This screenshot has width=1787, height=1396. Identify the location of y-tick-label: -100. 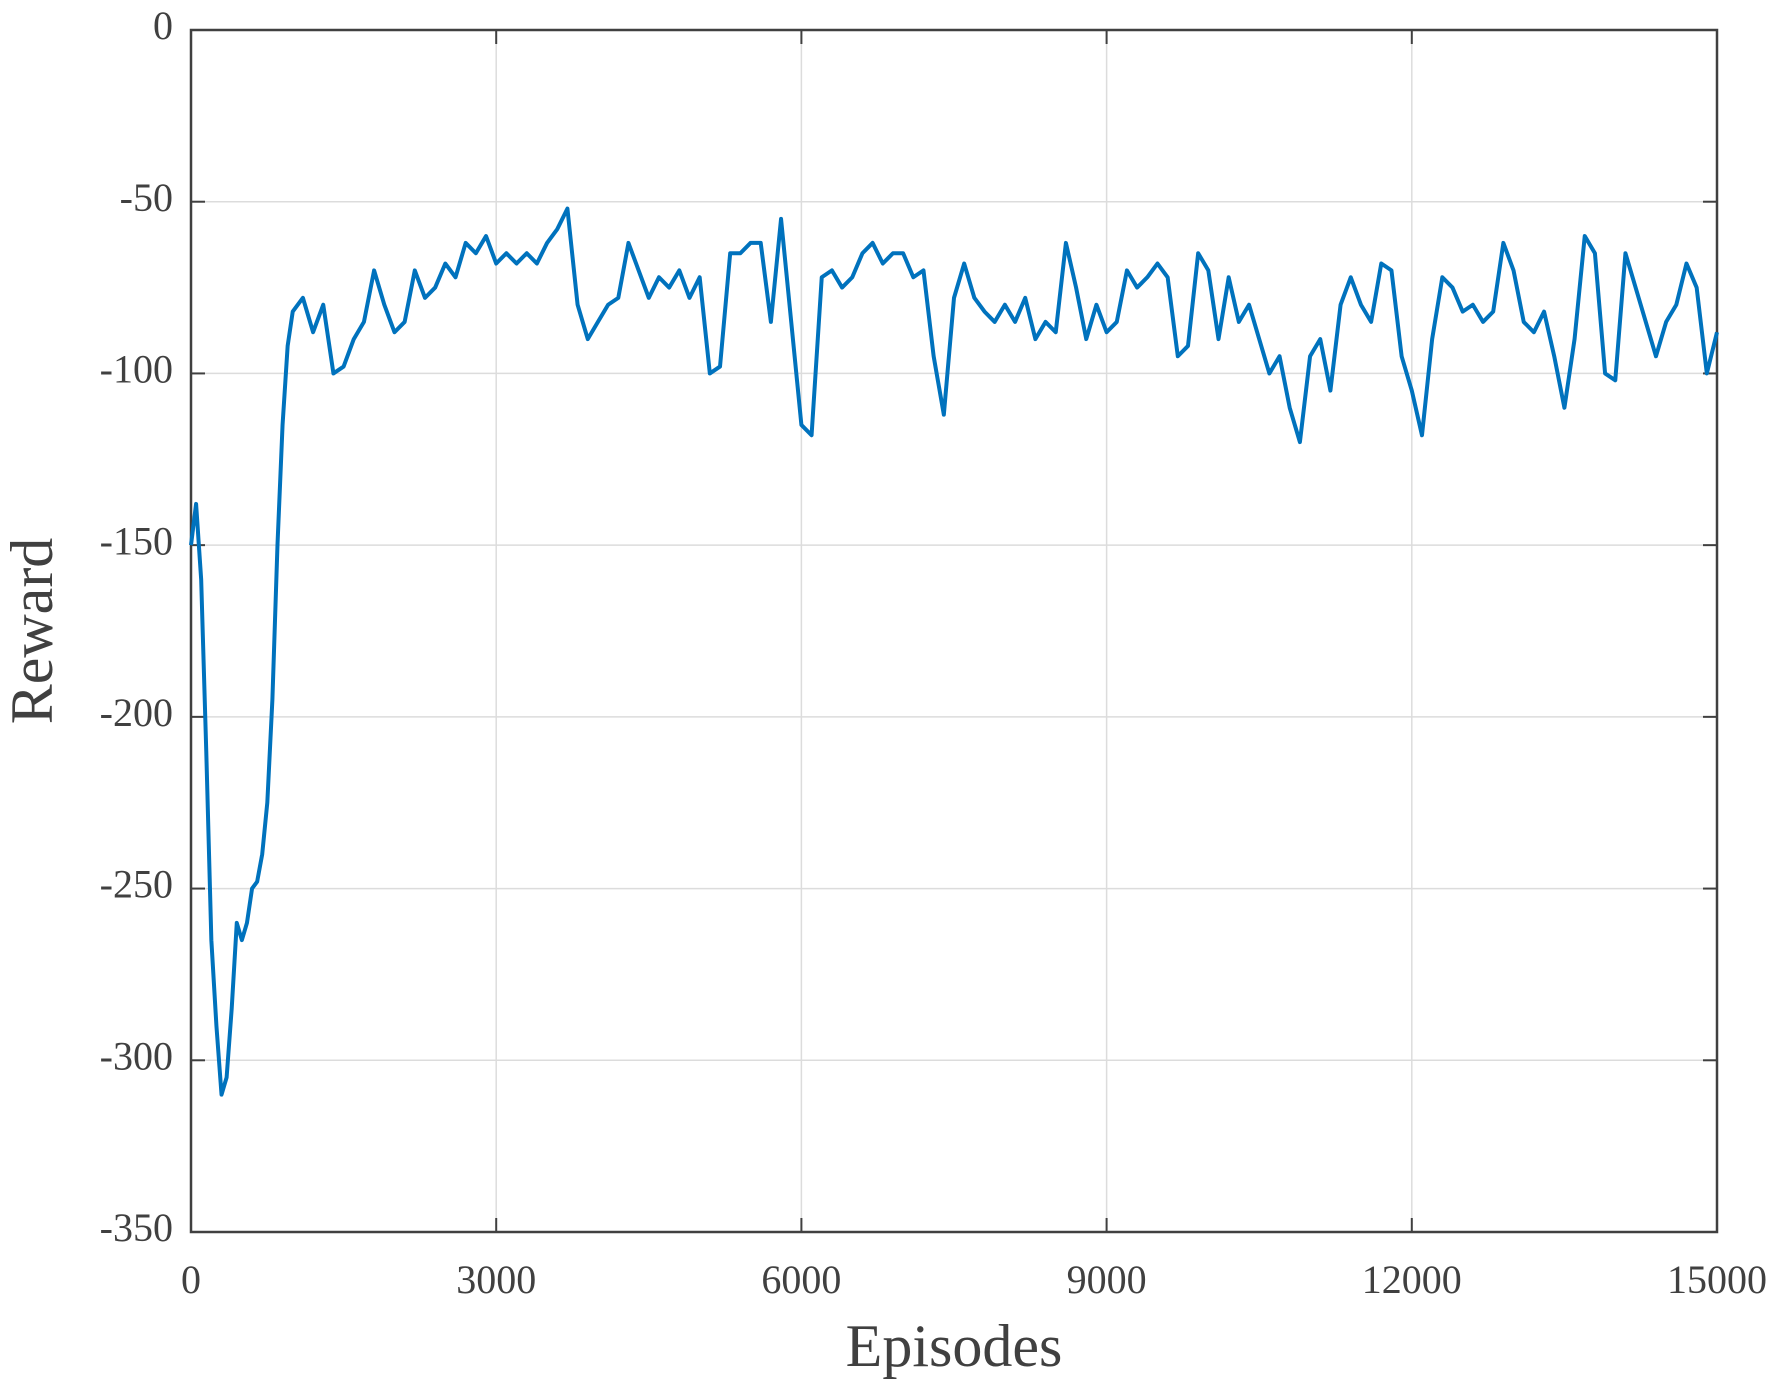
(136, 369).